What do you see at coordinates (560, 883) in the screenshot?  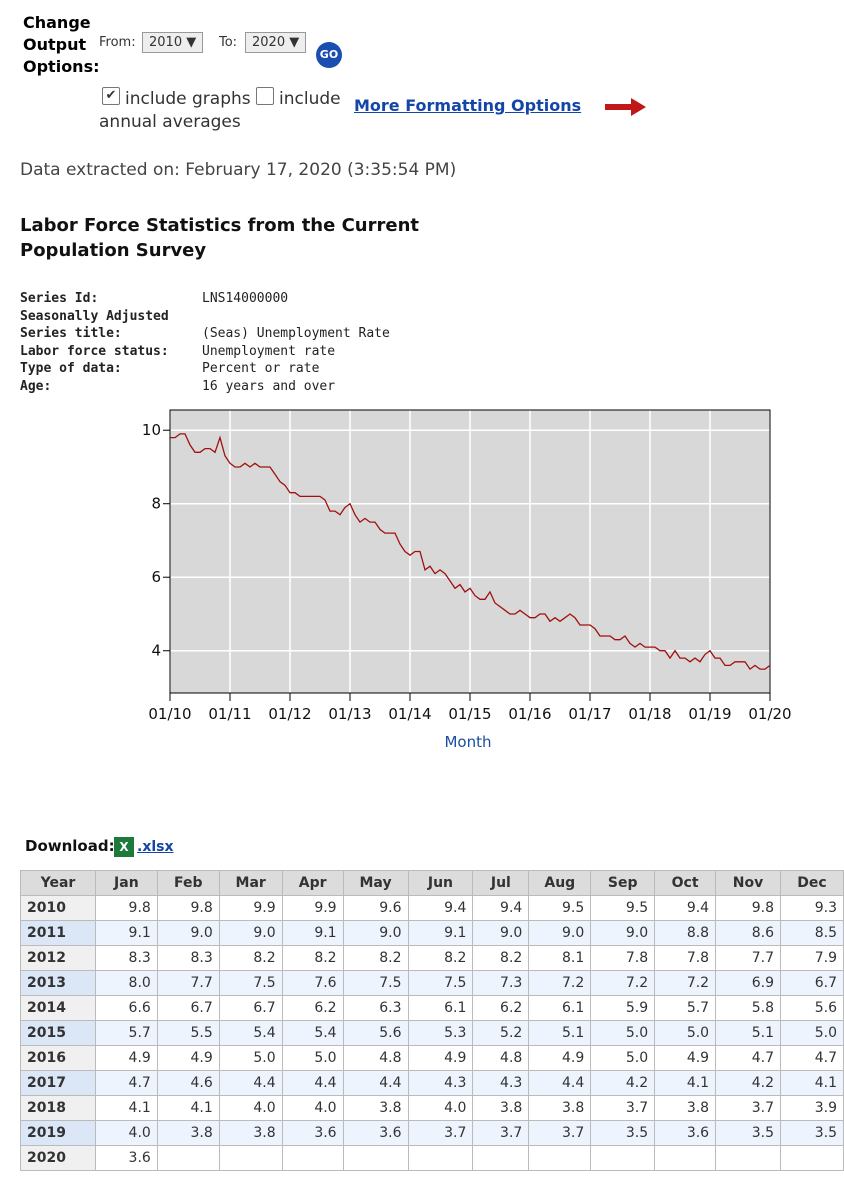 I see `column-header: Aug` at bounding box center [560, 883].